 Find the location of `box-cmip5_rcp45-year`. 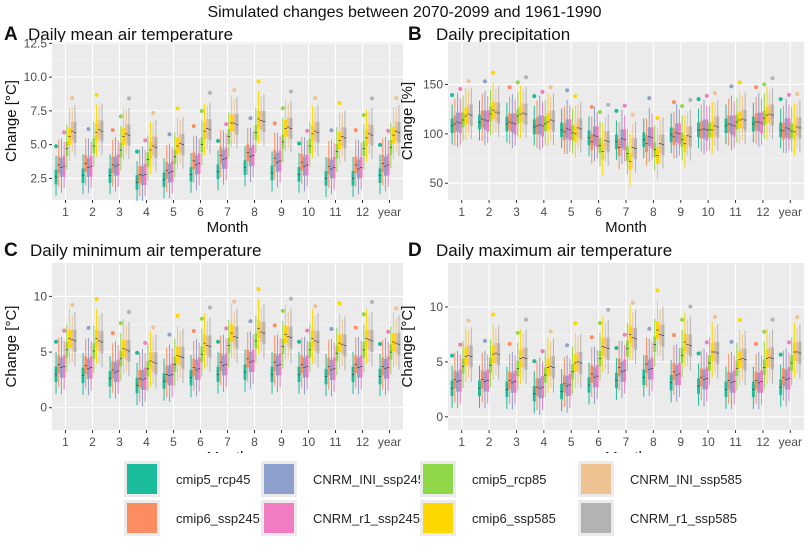

box-cmip5_rcp45-year is located at coordinates (780, 379).